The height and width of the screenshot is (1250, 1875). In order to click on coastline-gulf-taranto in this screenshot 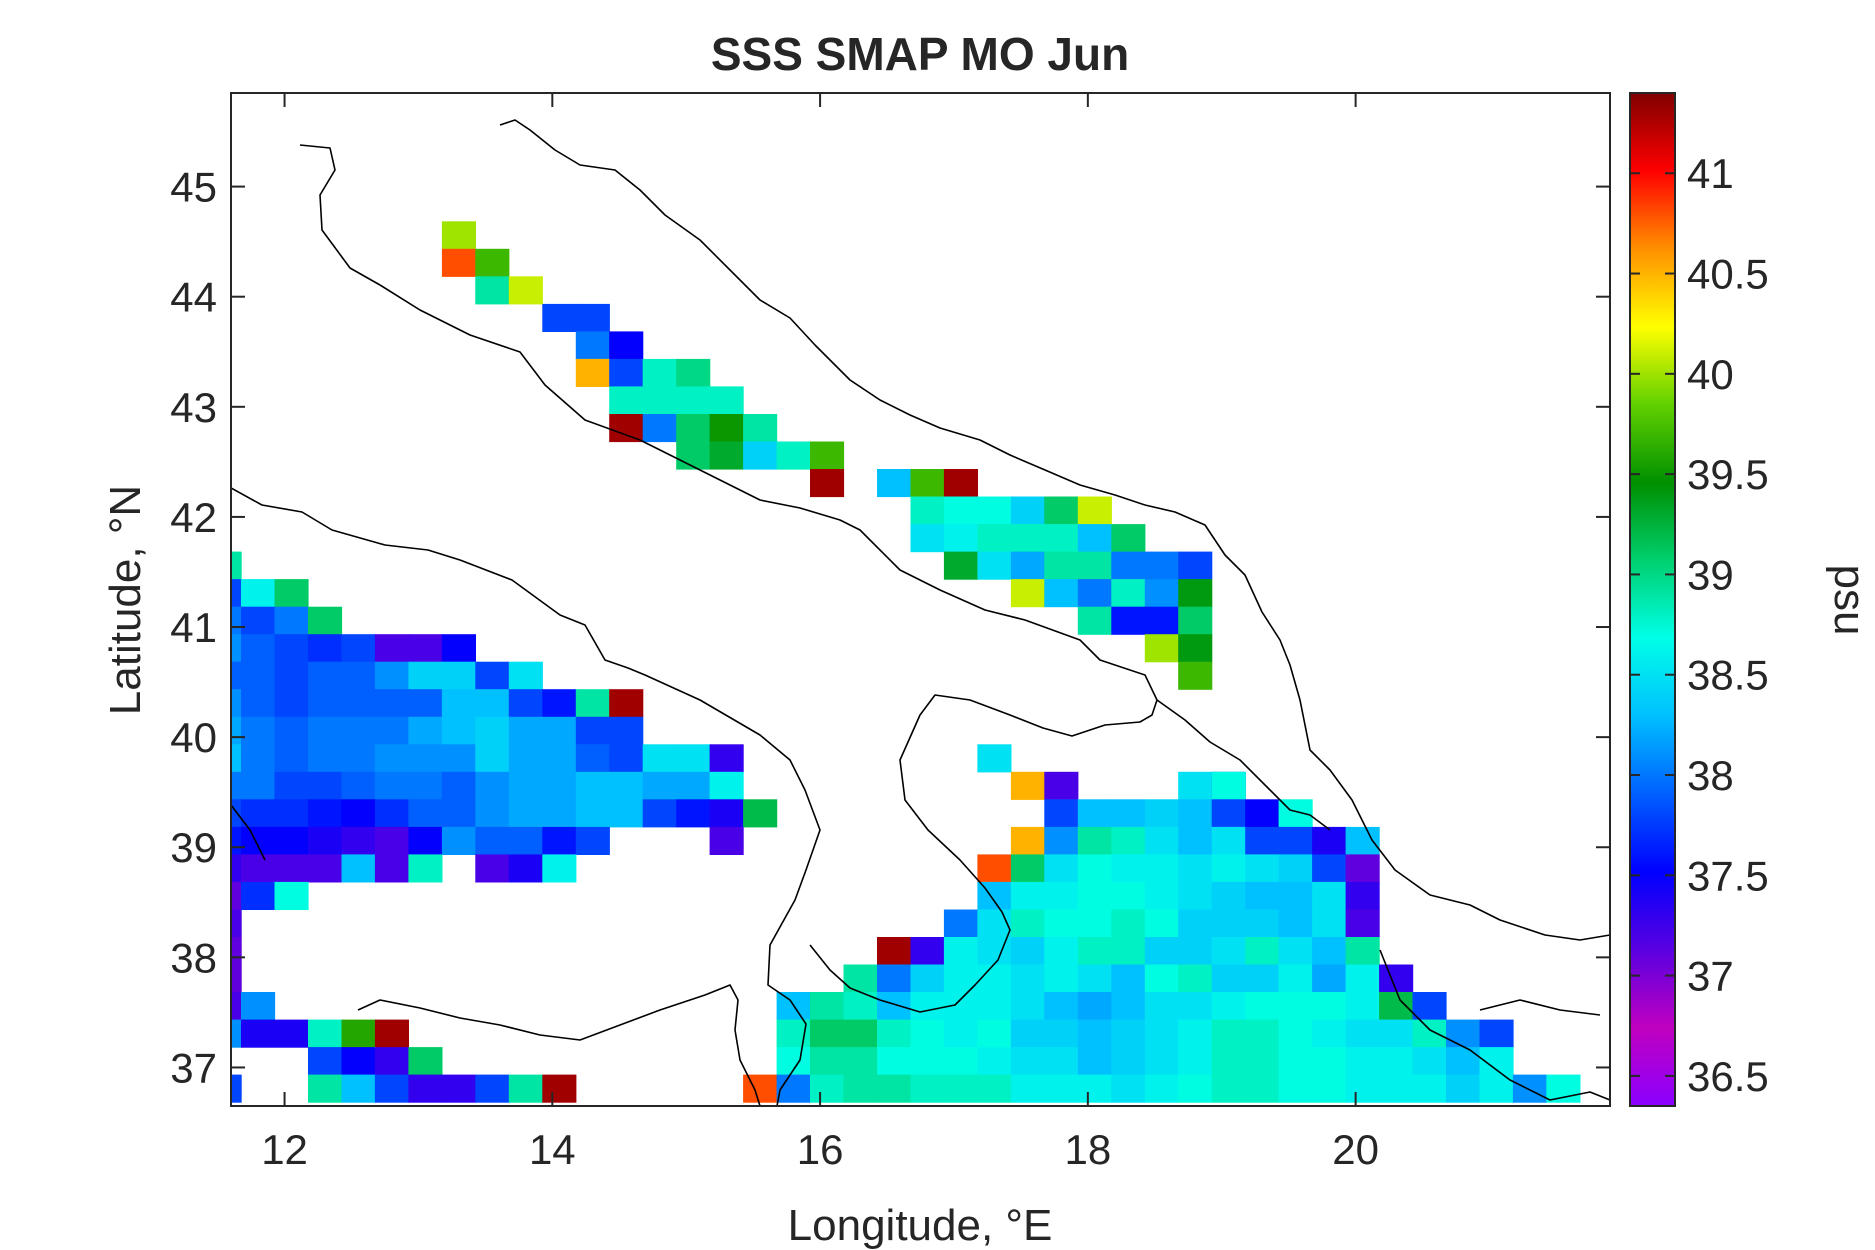, I will do `click(1243, 765)`.